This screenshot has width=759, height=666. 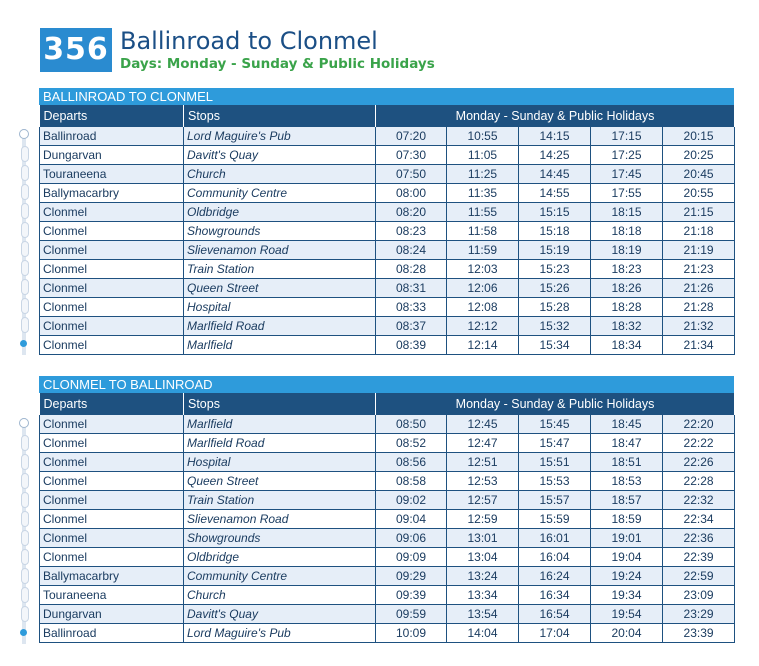 I want to click on time-cell: 12:45, so click(x=482, y=424).